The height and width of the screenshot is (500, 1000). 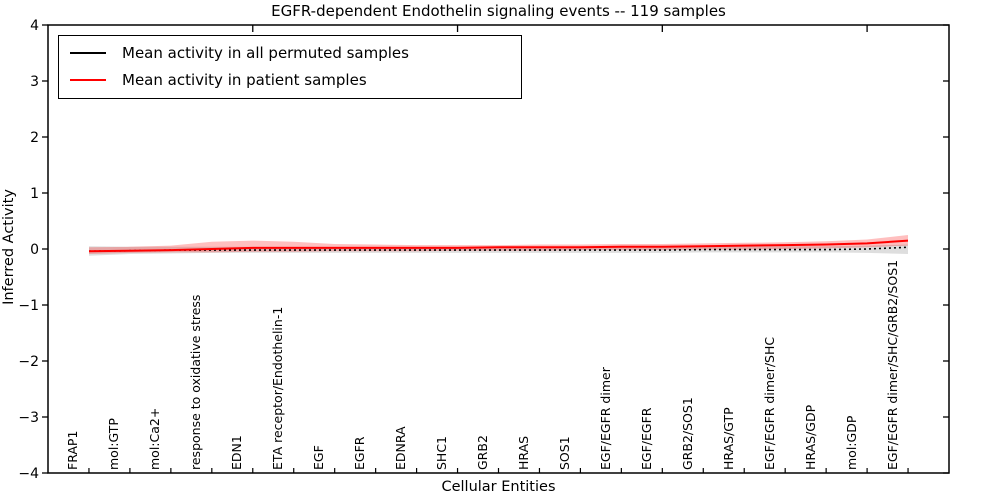 I want to click on x-tick-label: GRB2, so click(x=482, y=452).